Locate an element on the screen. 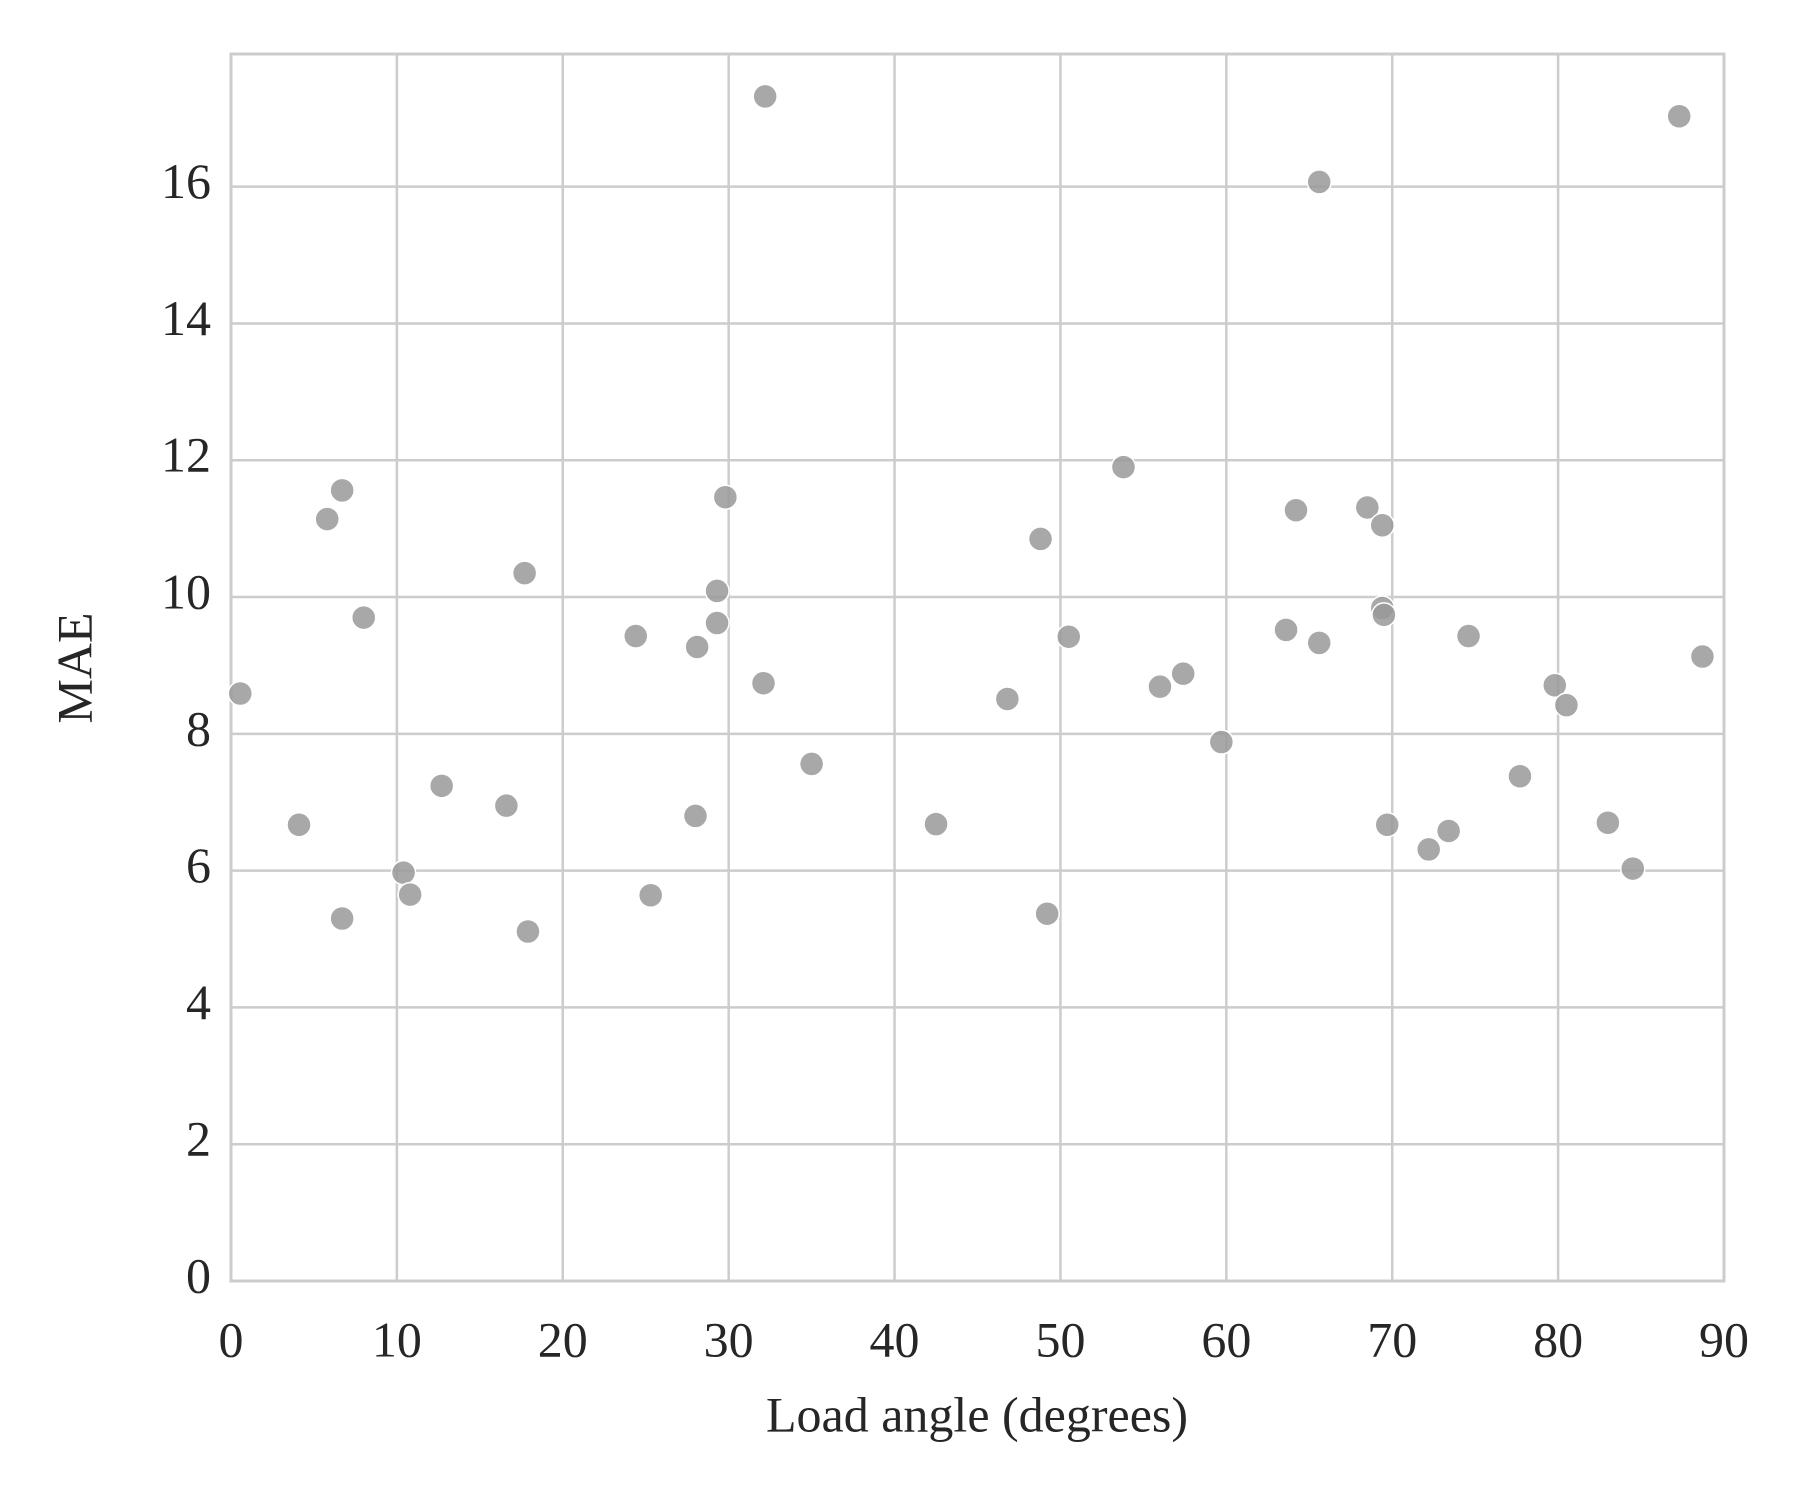 The image size is (1800, 1500). x-tick-label: 40 is located at coordinates (895, 1339).